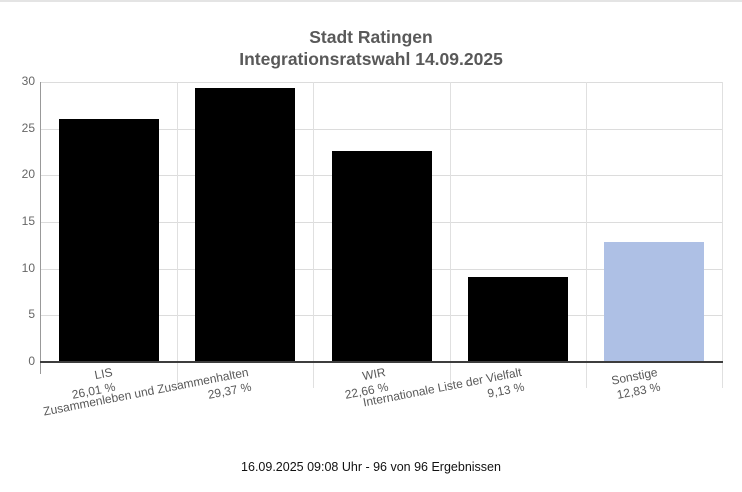  Describe the element at coordinates (371, 59) in the screenshot. I see `chart-title-line2: Integrationsratswahl 14.09.2025` at that location.